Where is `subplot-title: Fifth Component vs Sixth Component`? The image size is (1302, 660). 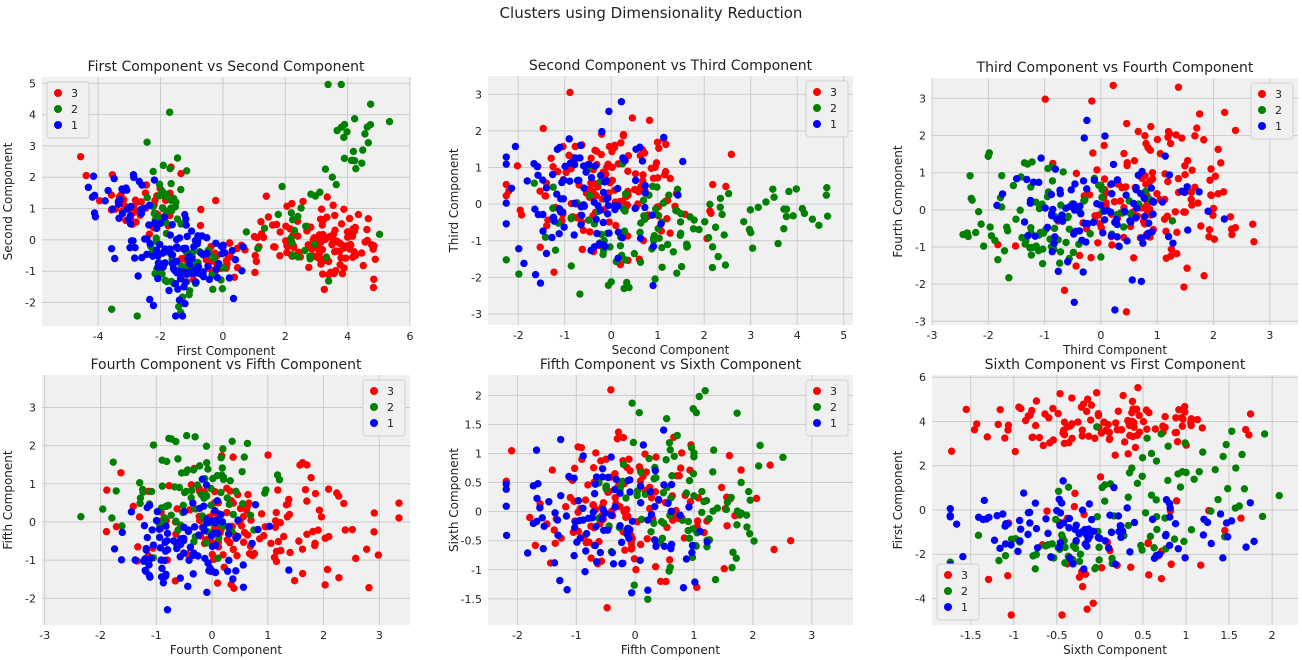 subplot-title: Fifth Component vs Sixth Component is located at coordinates (671, 365).